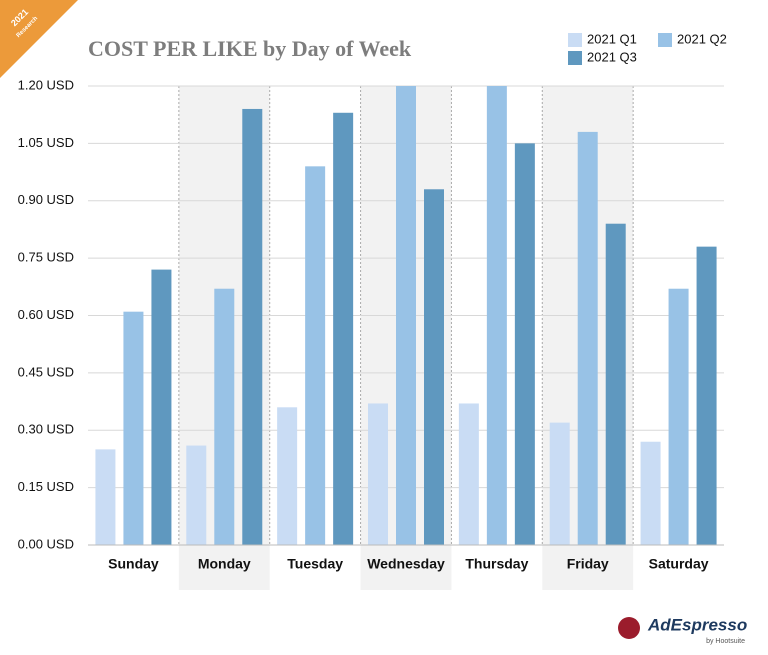 The width and height of the screenshot is (768, 655). What do you see at coordinates (250, 48) in the screenshot?
I see `chart-title: COST PER LIKE by Day of Week` at bounding box center [250, 48].